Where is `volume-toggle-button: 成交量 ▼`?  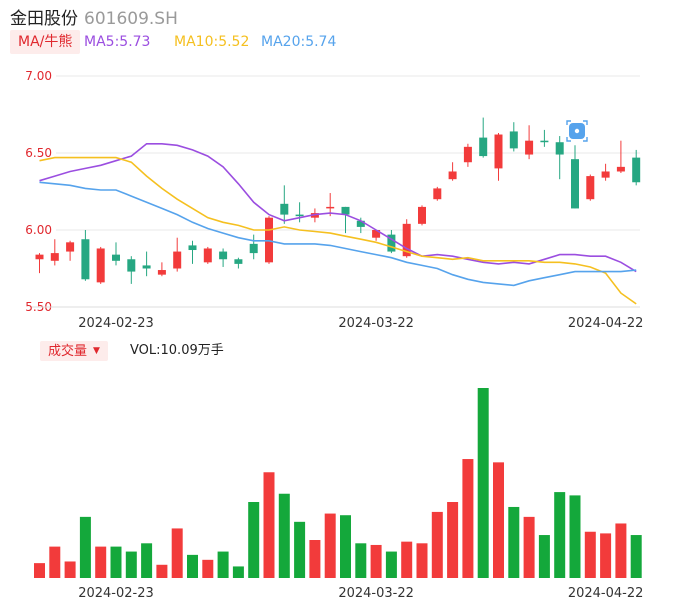 volume-toggle-button: 成交量 ▼ is located at coordinates (74, 351).